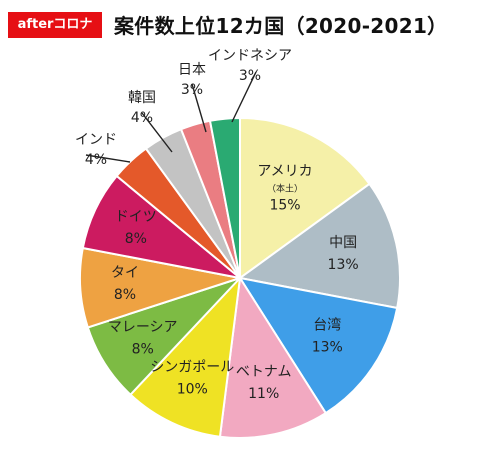 The width and height of the screenshot is (480, 450). I want to click on slice-value-1: 15%, so click(284, 206).